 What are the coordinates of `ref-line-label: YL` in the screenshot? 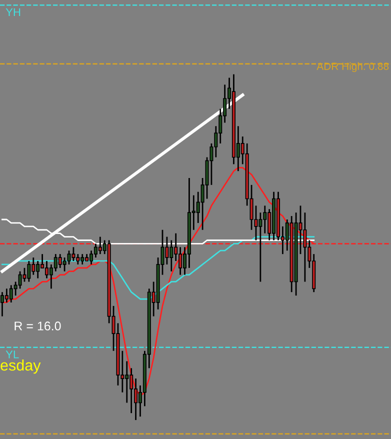 It's located at (12, 354).